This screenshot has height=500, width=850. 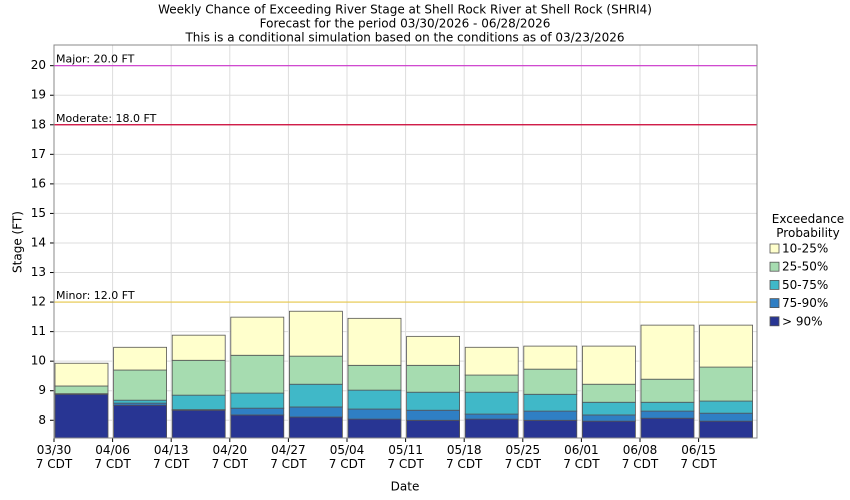 I want to click on y-tick-label: 17, so click(x=38, y=154).